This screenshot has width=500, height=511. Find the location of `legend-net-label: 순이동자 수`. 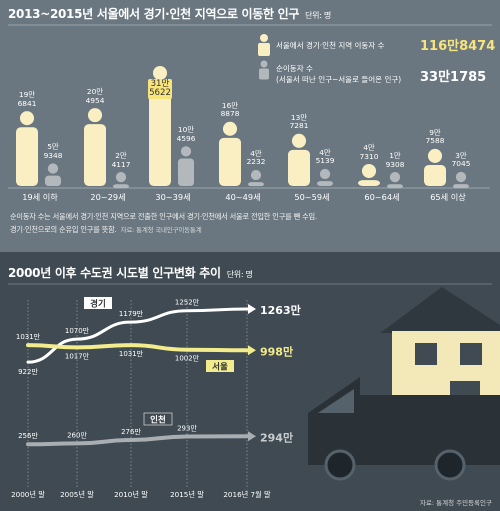

legend-net-label: 순이동자 수 is located at coordinates (294, 68).